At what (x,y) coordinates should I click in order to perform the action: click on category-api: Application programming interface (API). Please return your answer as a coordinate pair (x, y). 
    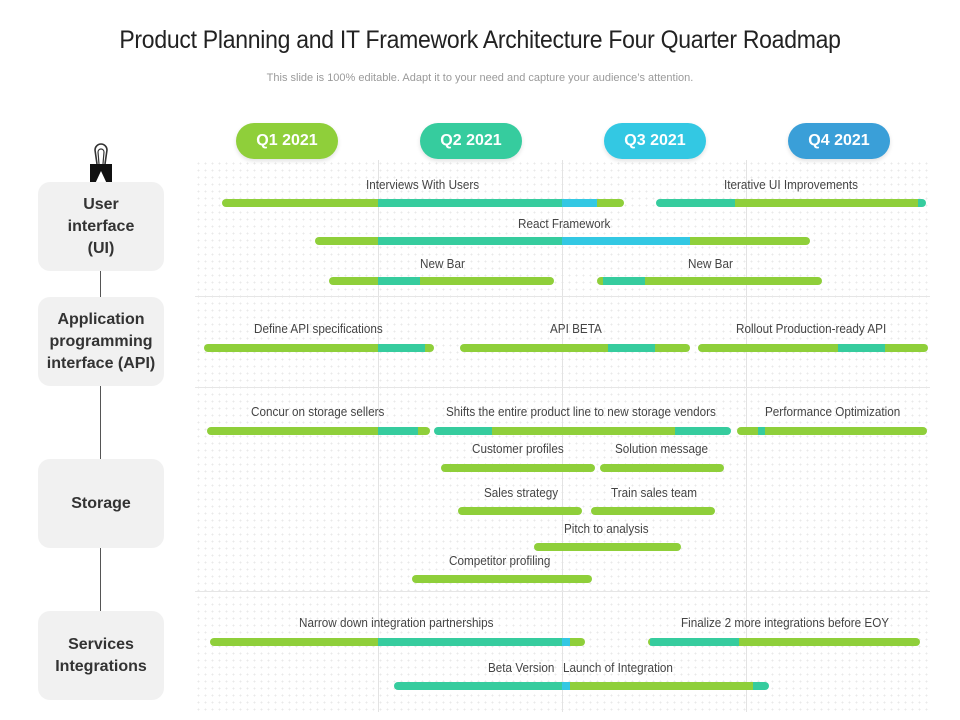
    Looking at the image, I should click on (101, 341).